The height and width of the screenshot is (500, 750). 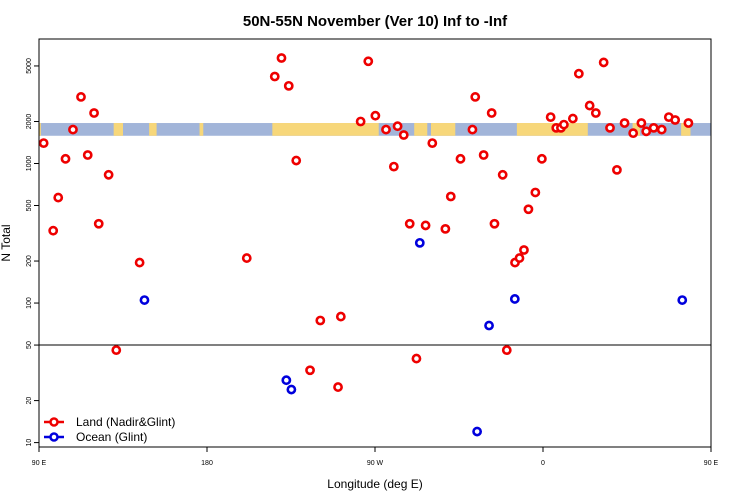 I want to click on x-tick-label-1: 180, so click(x=207, y=463).